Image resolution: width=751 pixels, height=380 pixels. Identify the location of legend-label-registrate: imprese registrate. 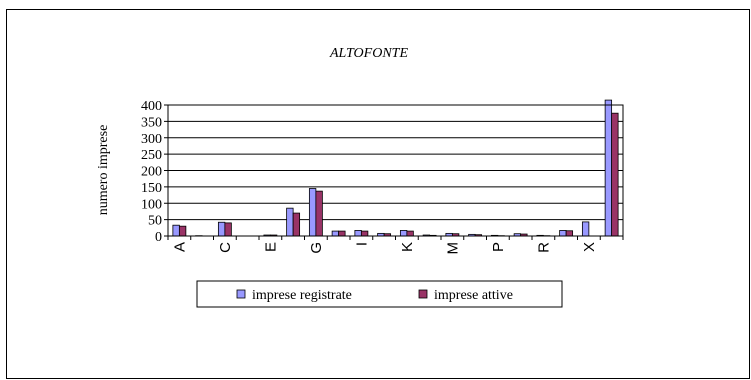
(302, 295).